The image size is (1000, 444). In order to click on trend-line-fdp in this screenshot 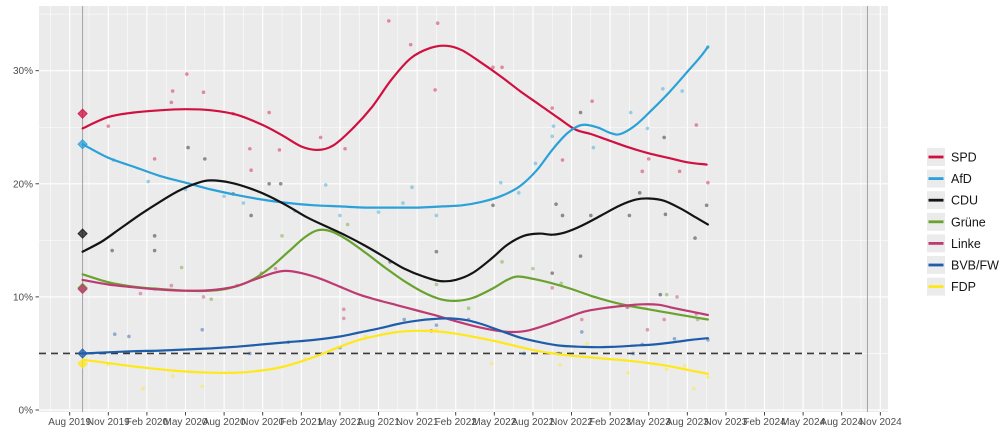, I will do `click(395, 352)`.